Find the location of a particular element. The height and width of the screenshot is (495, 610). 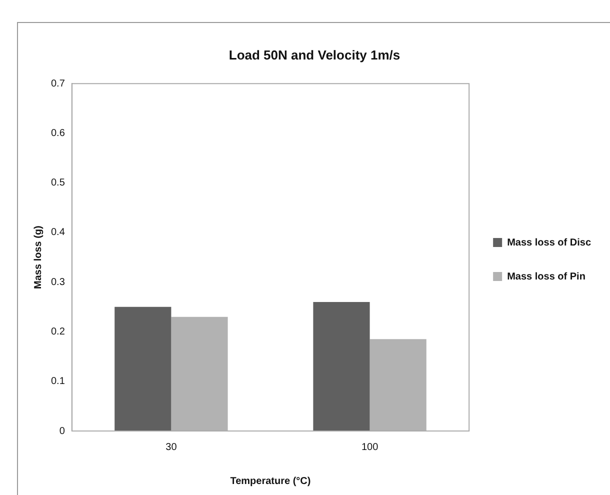

y-tick-label: 0 is located at coordinates (62, 431).